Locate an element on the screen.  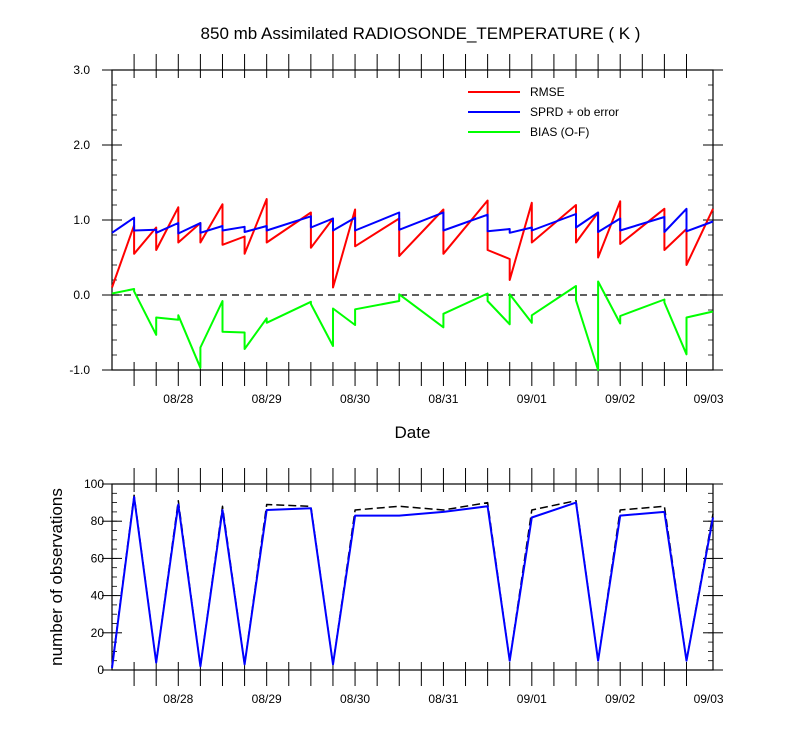
sprd-ob-error-line is located at coordinates (412, 221).